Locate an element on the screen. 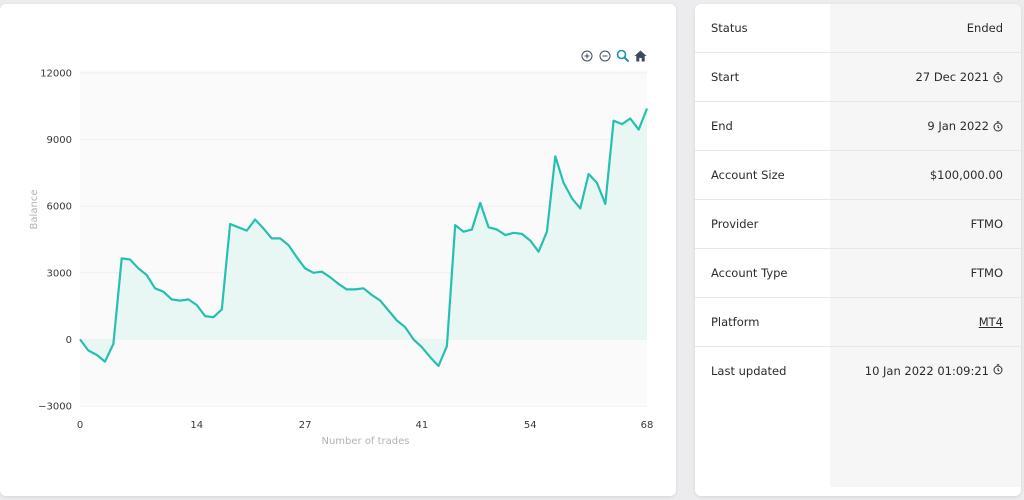 This screenshot has height=500, width=1024. row-label: Account Type is located at coordinates (749, 273).